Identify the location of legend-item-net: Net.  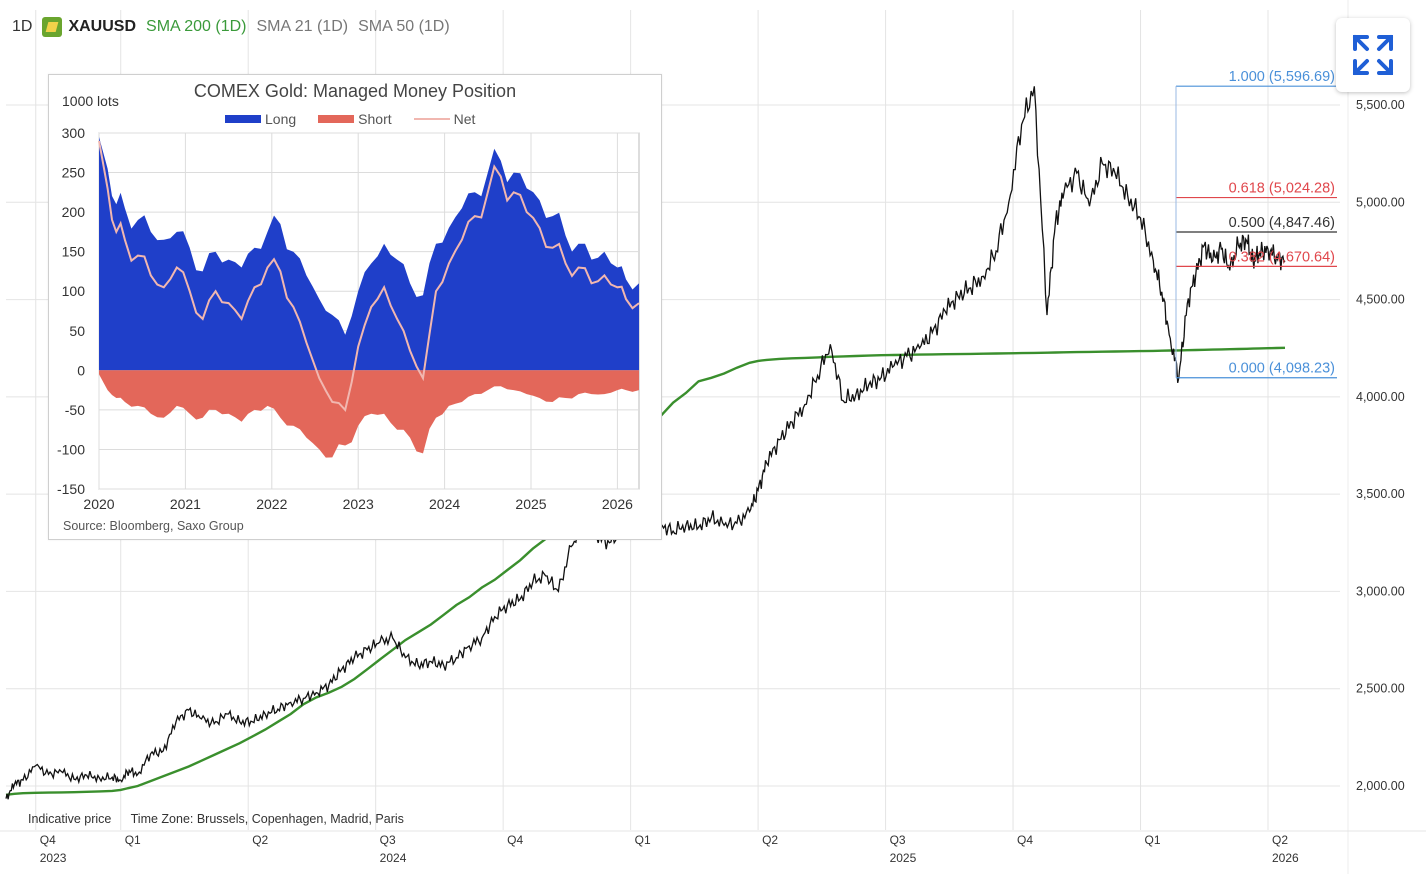
(444, 119).